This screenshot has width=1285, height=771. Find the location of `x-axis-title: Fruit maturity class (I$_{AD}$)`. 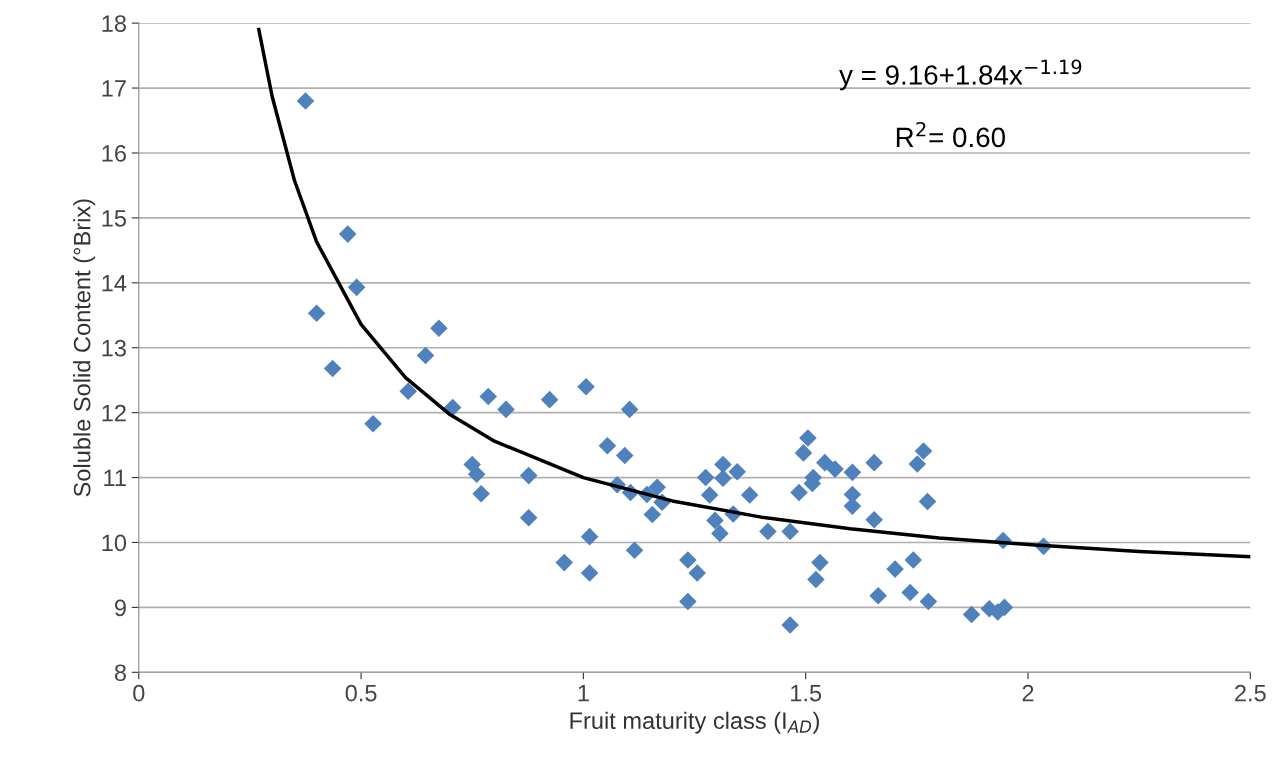

x-axis-title: Fruit maturity class (I$_{AD}$) is located at coordinates (694, 722).